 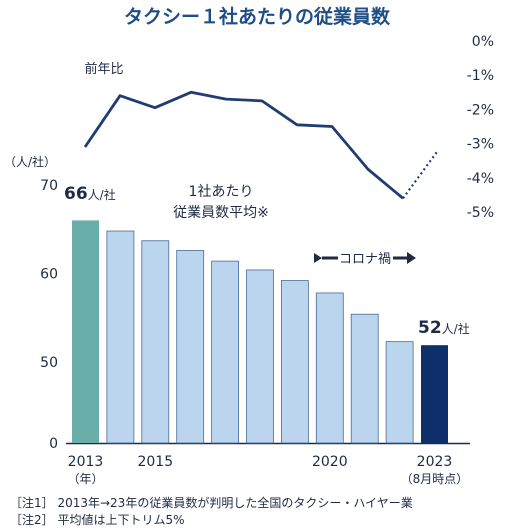 I want to click on first-bar-value-label: 66人/社, so click(x=90, y=194).